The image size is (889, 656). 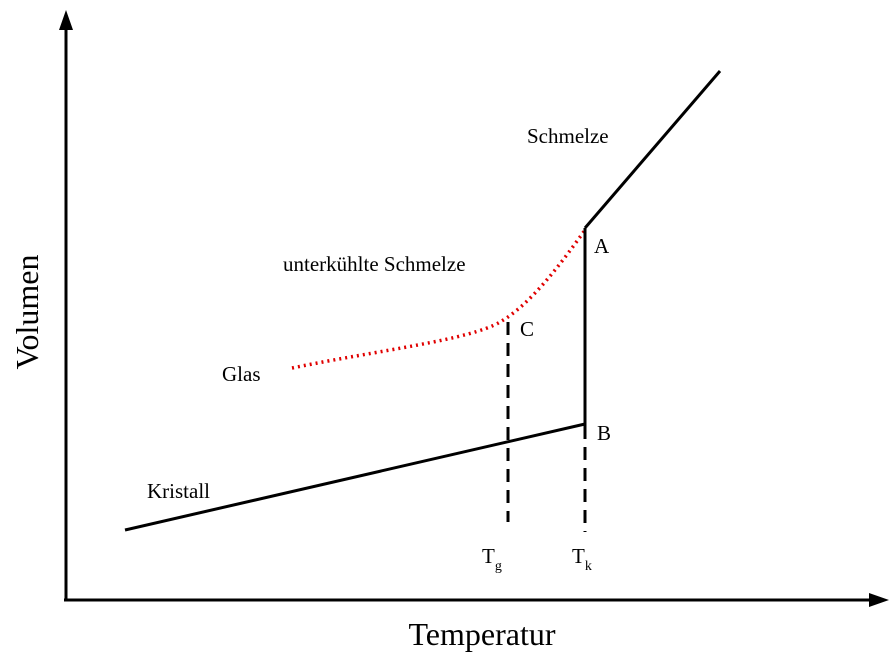 I want to click on crystal-label: Kristall, so click(x=178, y=491).